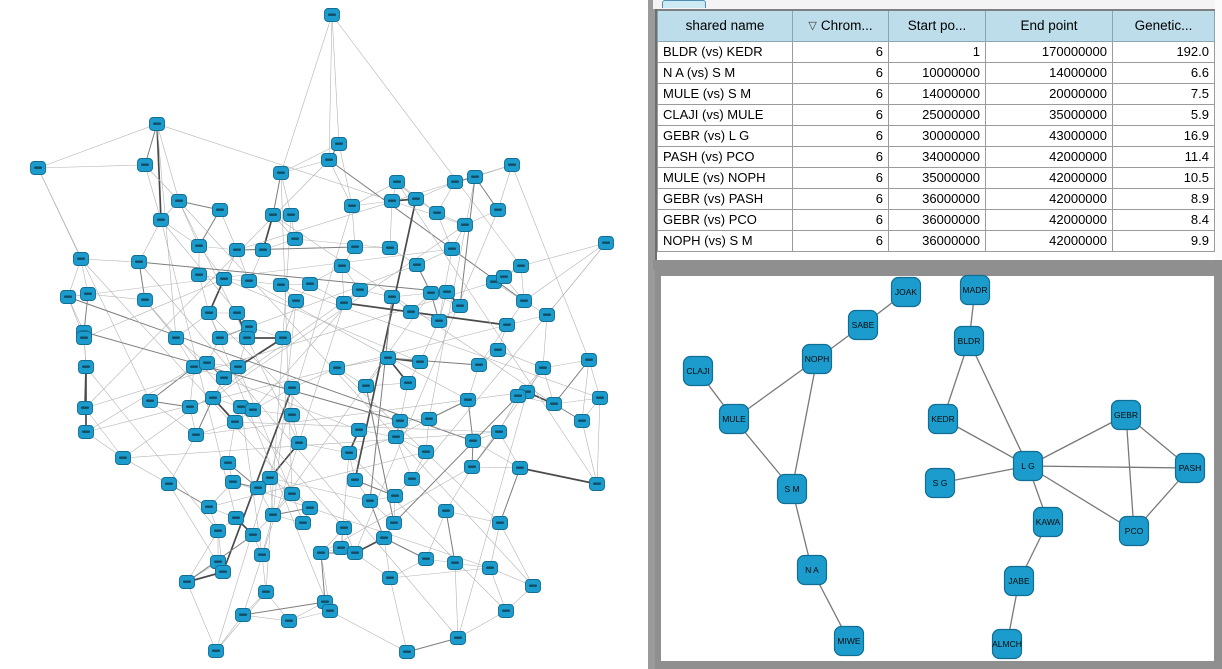 The width and height of the screenshot is (1222, 669). I want to click on network-edge-lg-gebr, so click(1077, 440).